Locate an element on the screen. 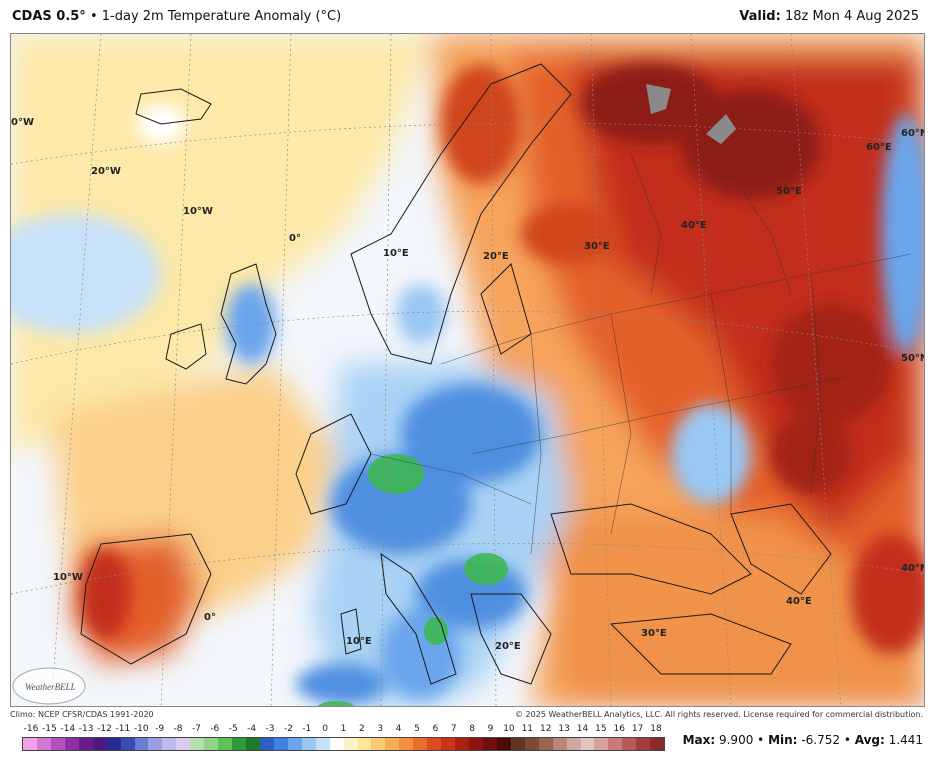 The height and width of the screenshot is (768, 935). scale-tick-label: 18 is located at coordinates (656, 729).